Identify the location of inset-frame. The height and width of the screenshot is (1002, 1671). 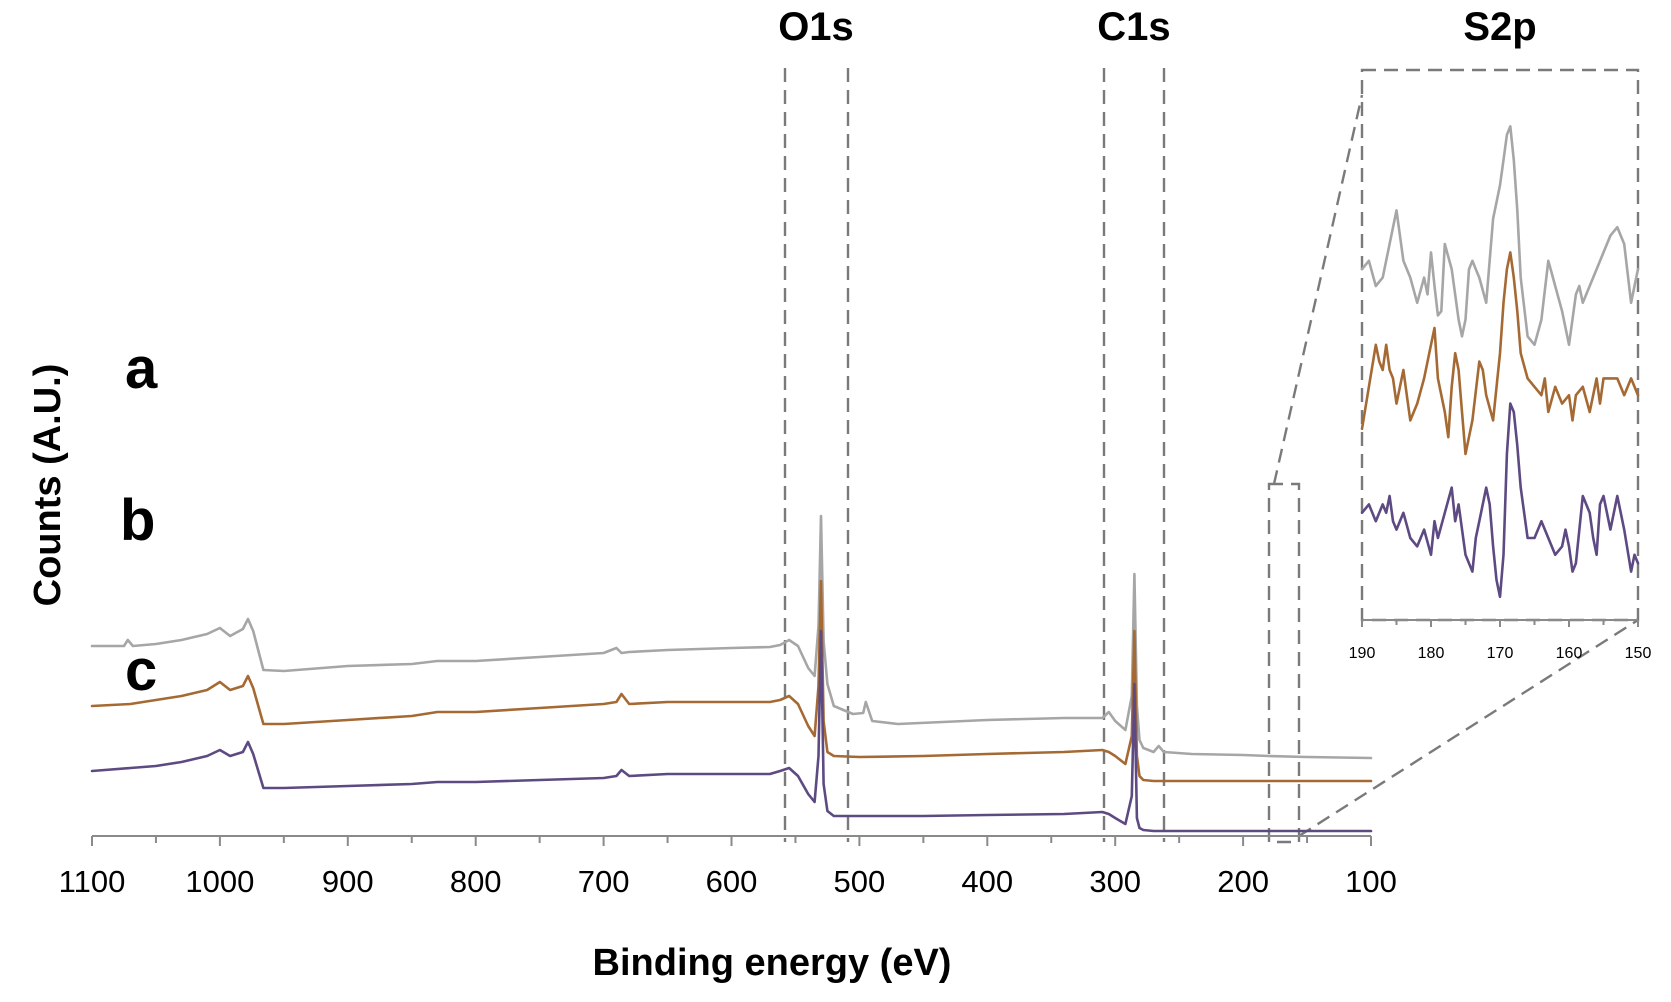
(1500, 345).